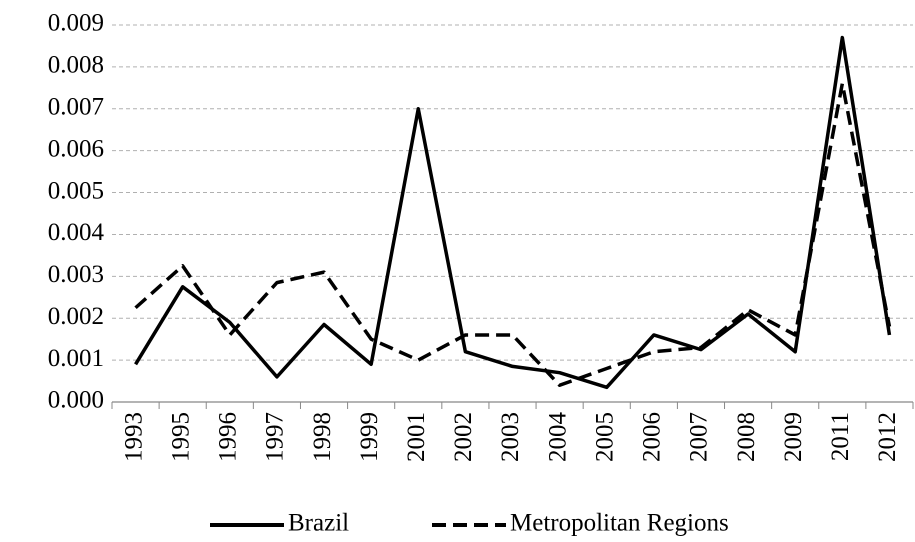 Image resolution: width=915 pixels, height=542 pixels. I want to click on y-tick-label: 0.002, so click(76, 316).